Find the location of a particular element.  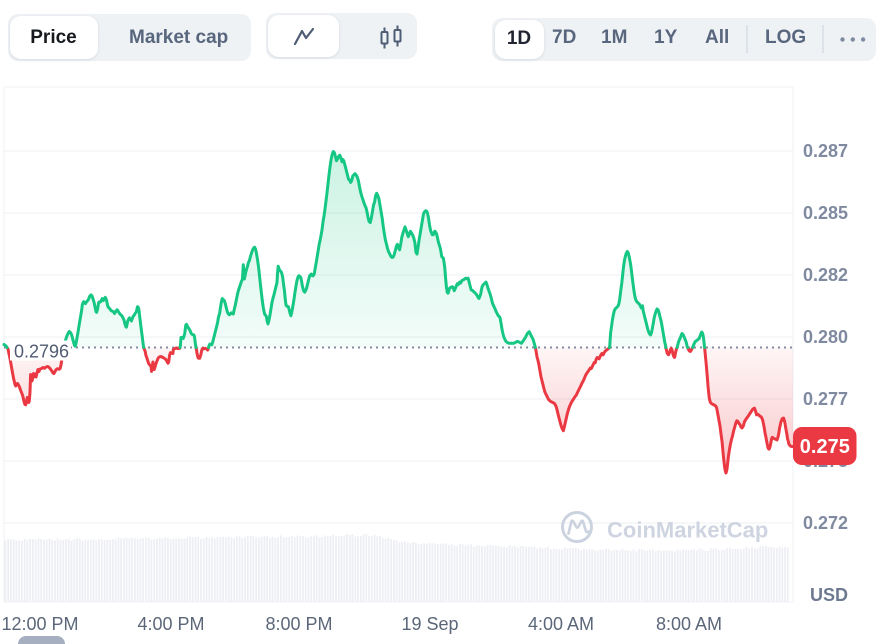

svg-text: 4:00 AM is located at coordinates (561, 624).